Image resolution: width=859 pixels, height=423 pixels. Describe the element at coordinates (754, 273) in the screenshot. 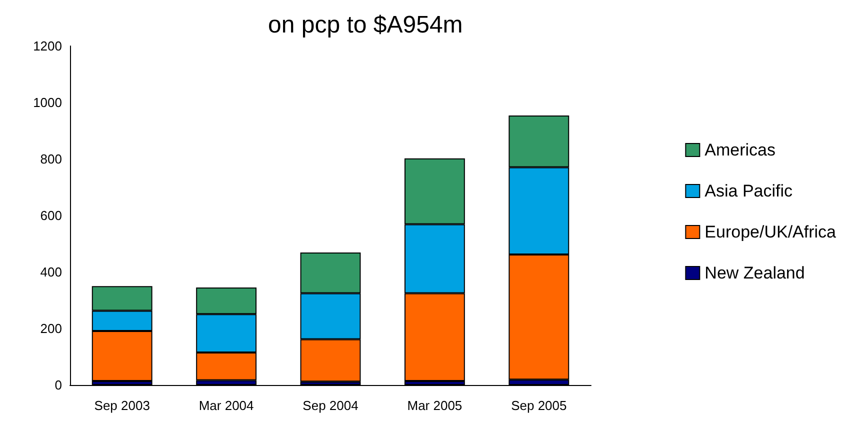

I see `legend-label: New Zealand` at that location.